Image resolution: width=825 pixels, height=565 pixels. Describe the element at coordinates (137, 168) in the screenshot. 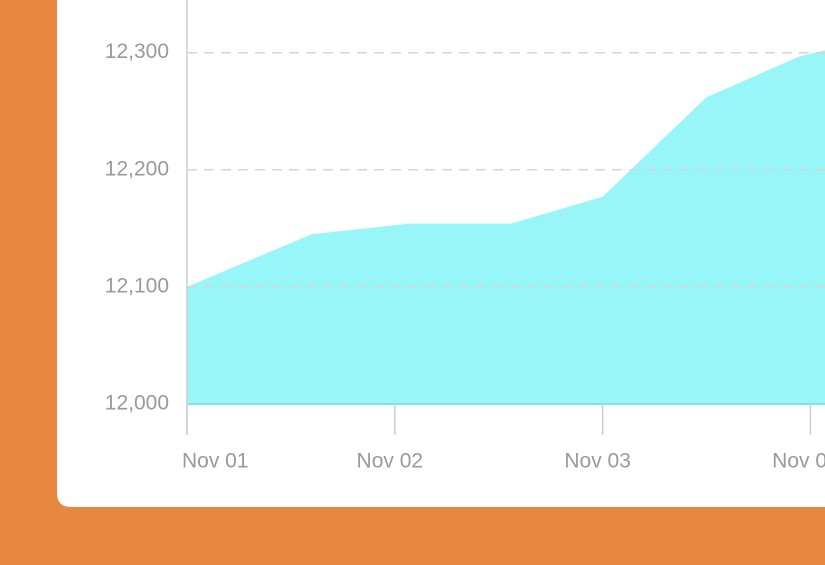

I see `y-tick-label: 12,200` at that location.